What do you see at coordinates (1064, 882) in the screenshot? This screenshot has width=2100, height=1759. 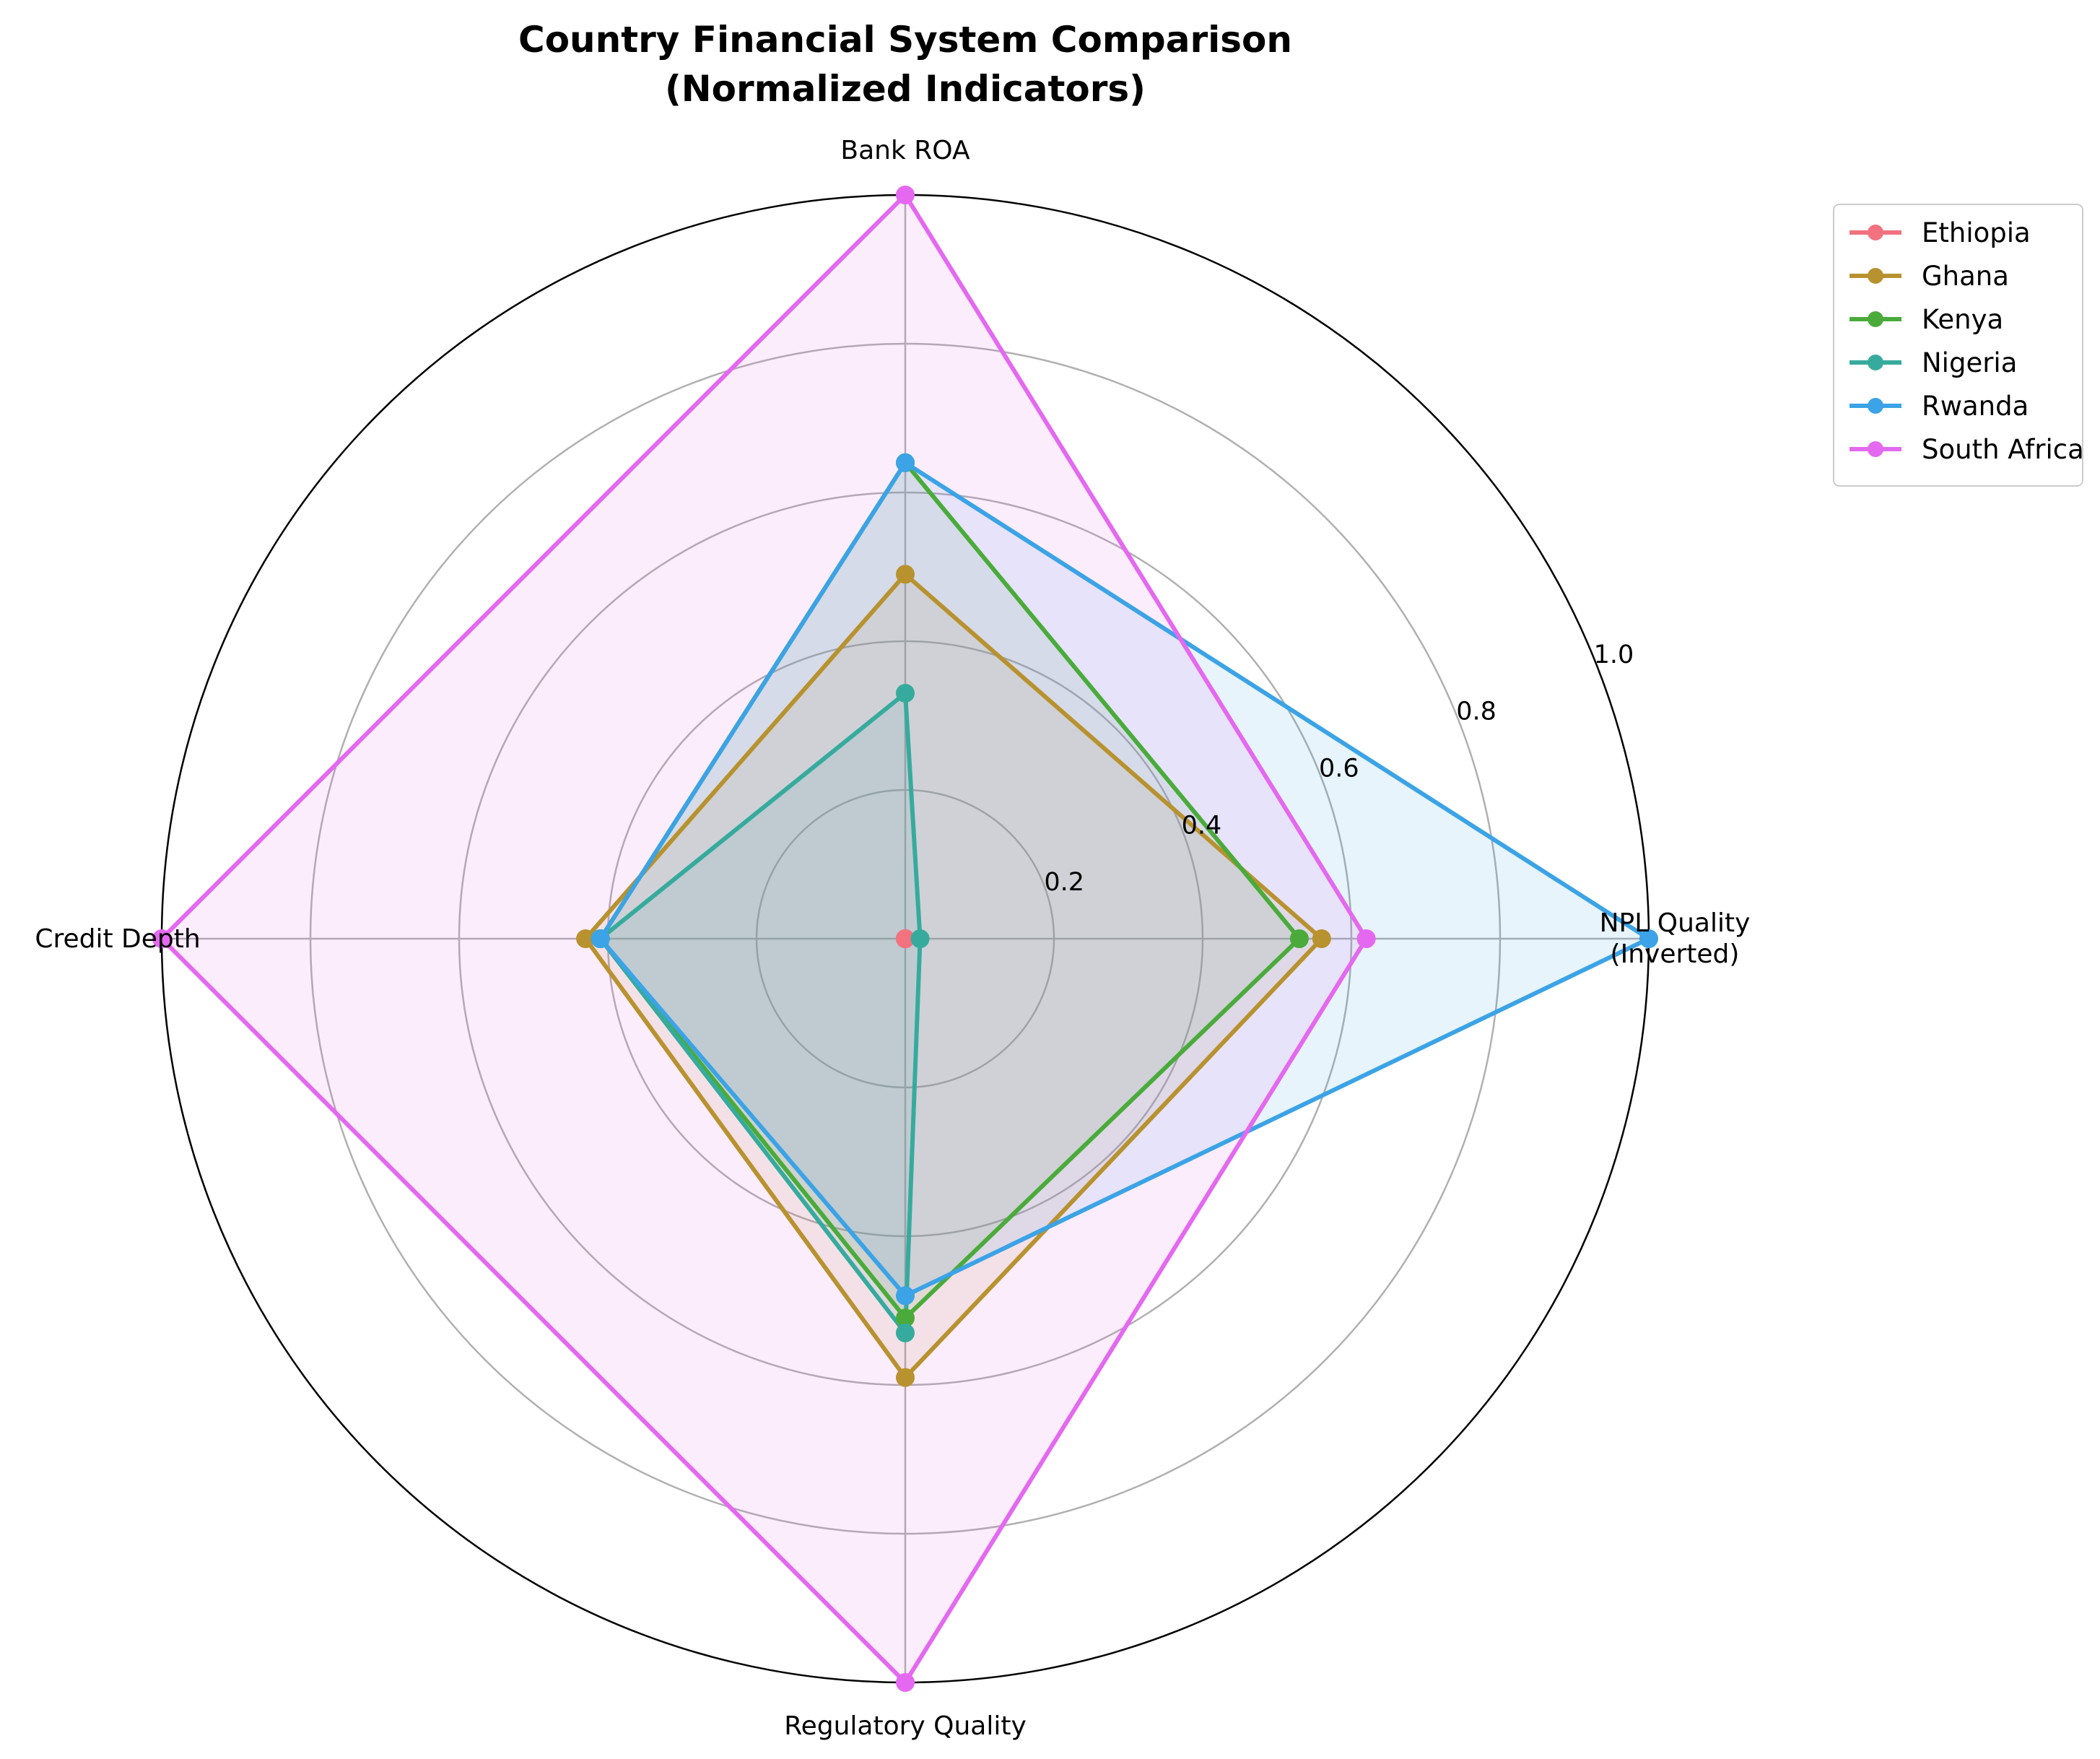 I see `rtick-label-0: 0.2` at bounding box center [1064, 882].